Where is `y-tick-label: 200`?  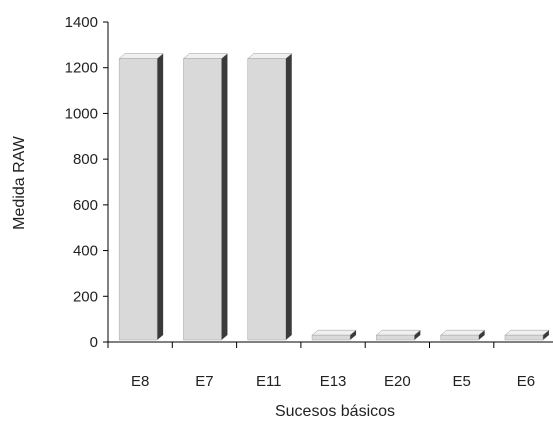 y-tick-label: 200 is located at coordinates (85, 296).